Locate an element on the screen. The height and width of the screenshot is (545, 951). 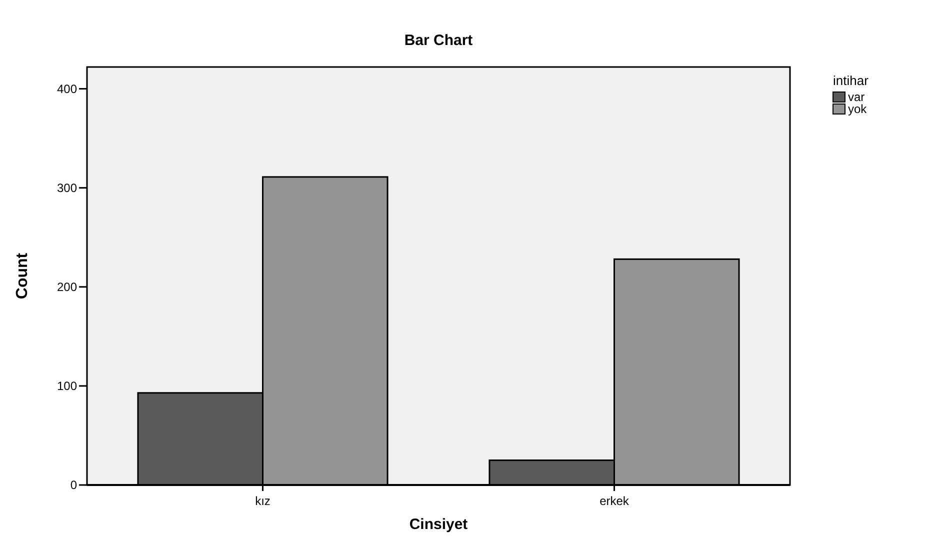
y-axis-title: Count is located at coordinates (22, 276).